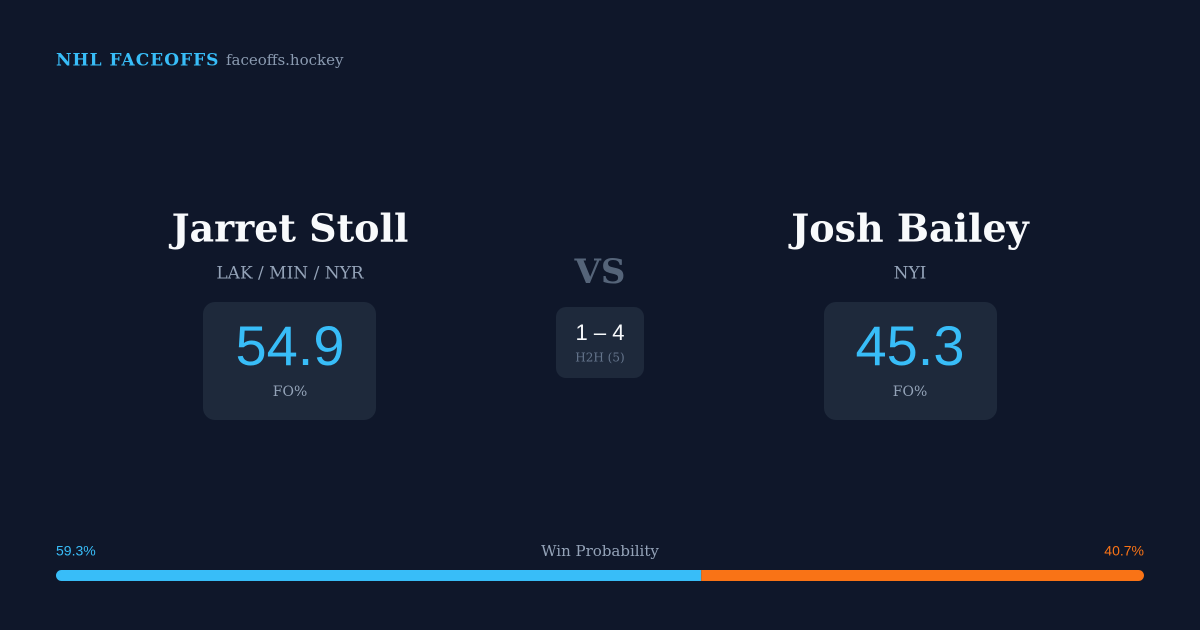 The height and width of the screenshot is (630, 1200). Describe the element at coordinates (600, 272) in the screenshot. I see `vs-label: VS` at that location.